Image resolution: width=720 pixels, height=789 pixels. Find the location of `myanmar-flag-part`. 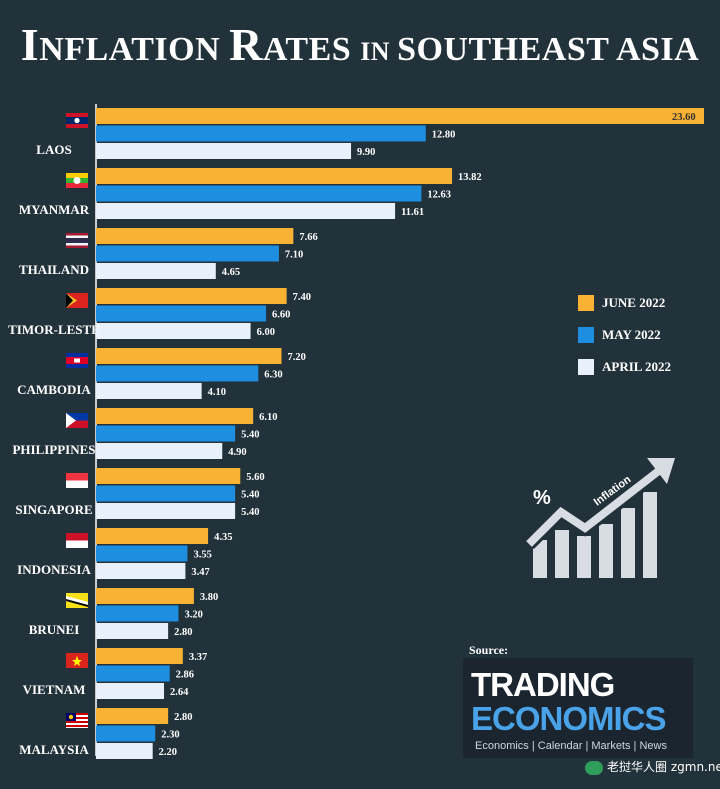

myanmar-flag-part is located at coordinates (77, 175).